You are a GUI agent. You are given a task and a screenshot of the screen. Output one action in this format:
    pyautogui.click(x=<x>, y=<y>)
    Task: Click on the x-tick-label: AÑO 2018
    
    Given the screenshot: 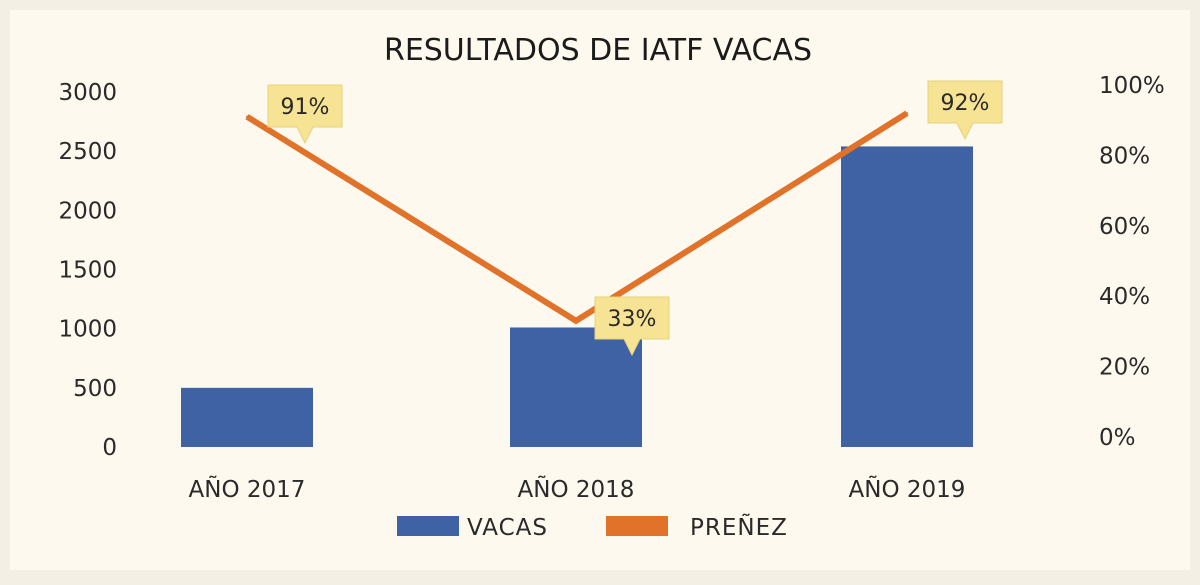 What is the action you would take?
    pyautogui.click(x=576, y=489)
    